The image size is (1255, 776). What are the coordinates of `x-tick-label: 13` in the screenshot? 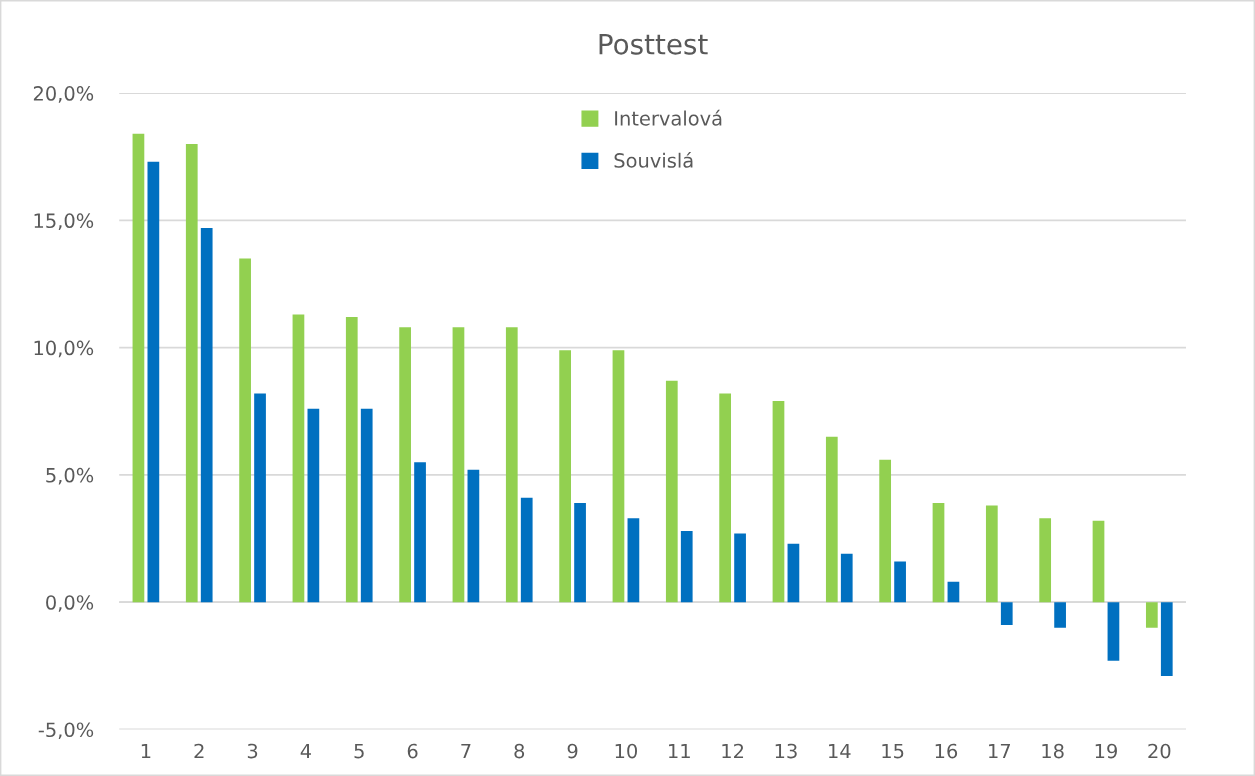 It's located at (786, 751).